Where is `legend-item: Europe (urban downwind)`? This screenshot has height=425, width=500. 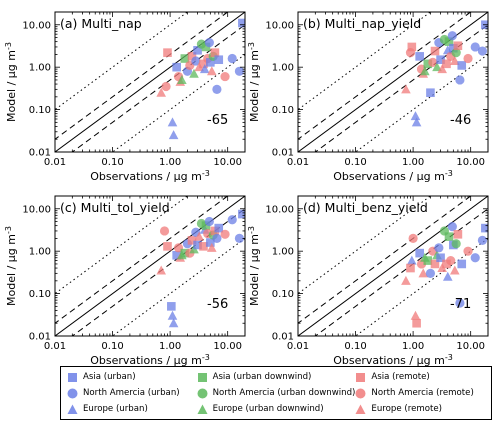
legend-item: Europe (urban downwind) is located at coordinates (276, 409).